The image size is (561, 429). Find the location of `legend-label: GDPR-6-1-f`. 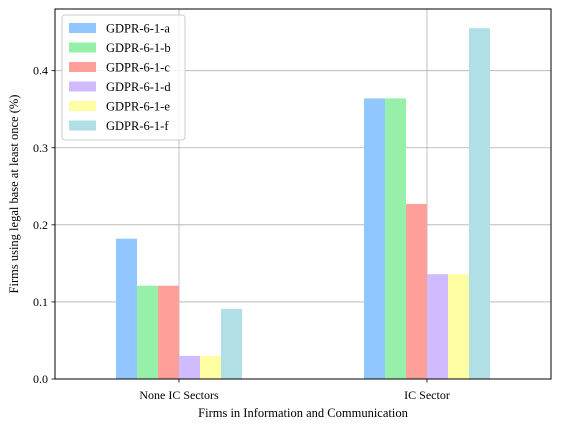

legend-label: GDPR-6-1-f is located at coordinates (137, 126).